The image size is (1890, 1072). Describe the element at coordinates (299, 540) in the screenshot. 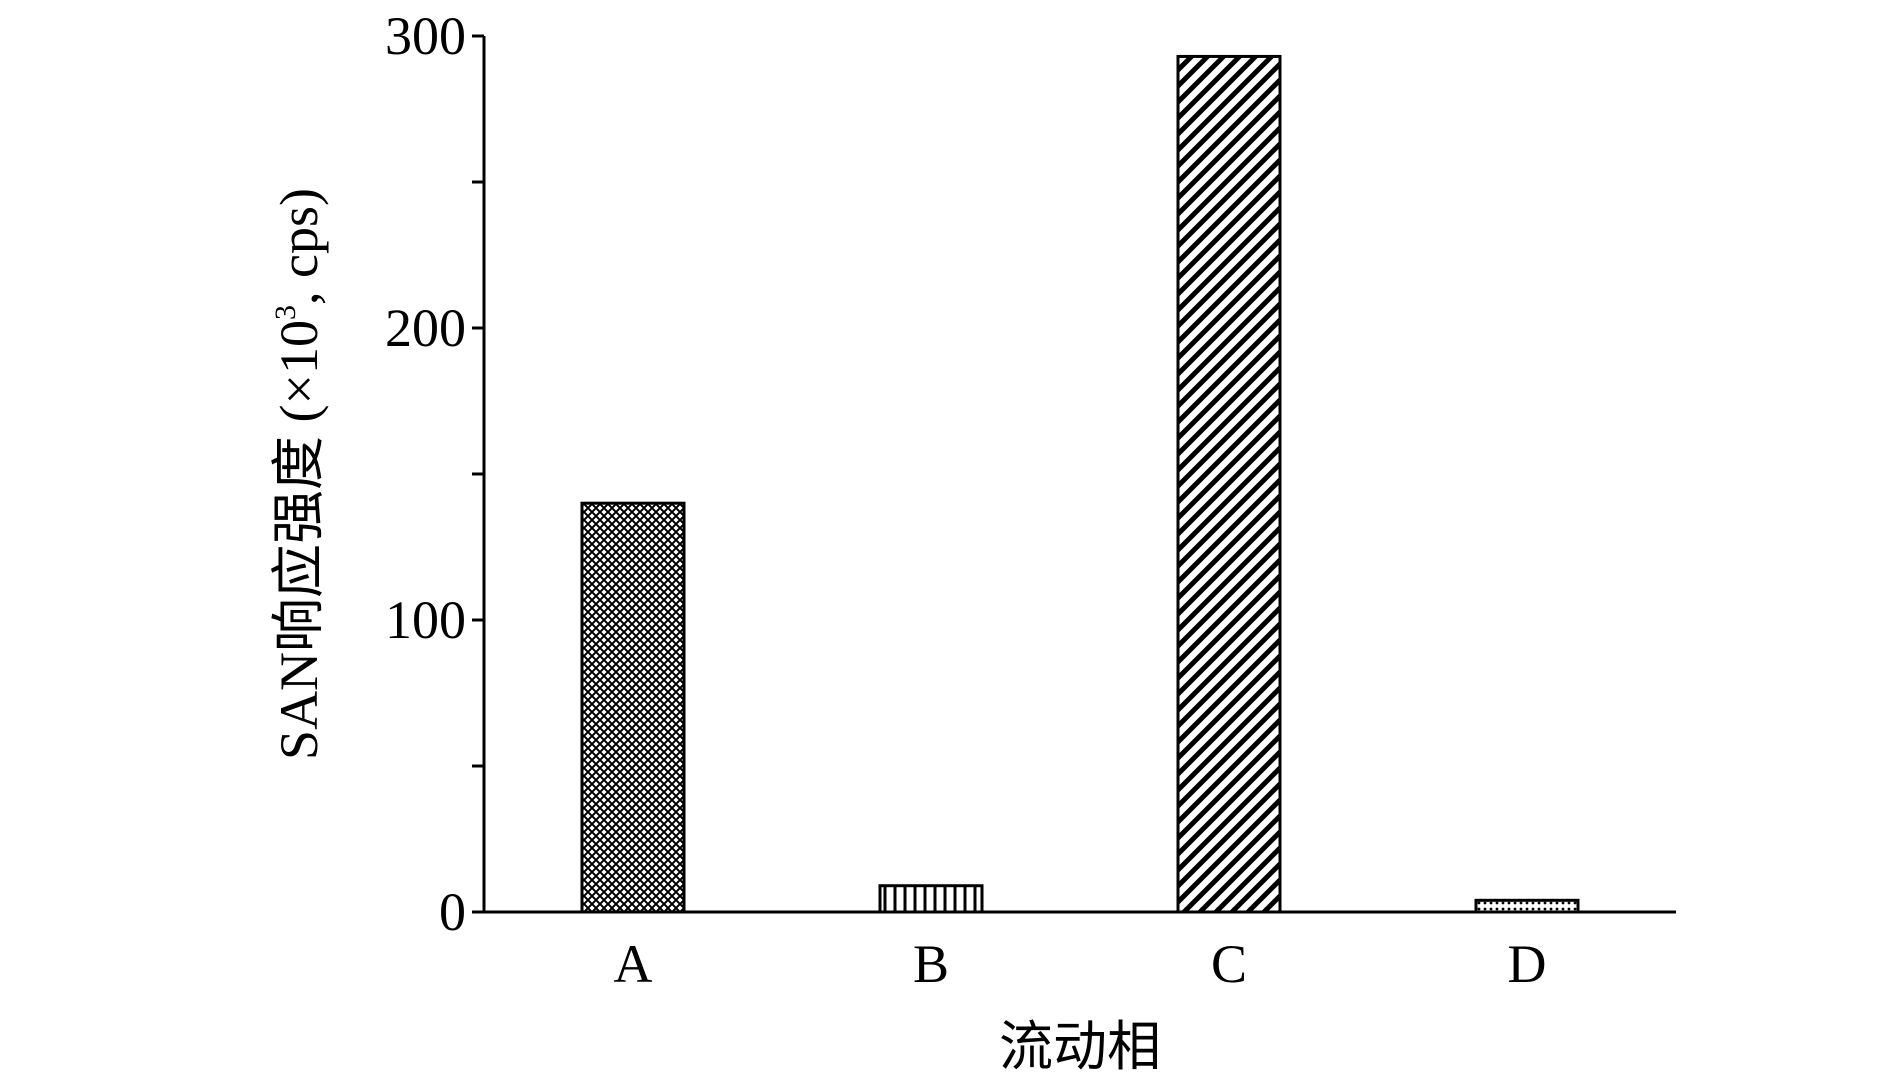

I see `y-axis-title-main: SAN响应强度 (×10` at that location.